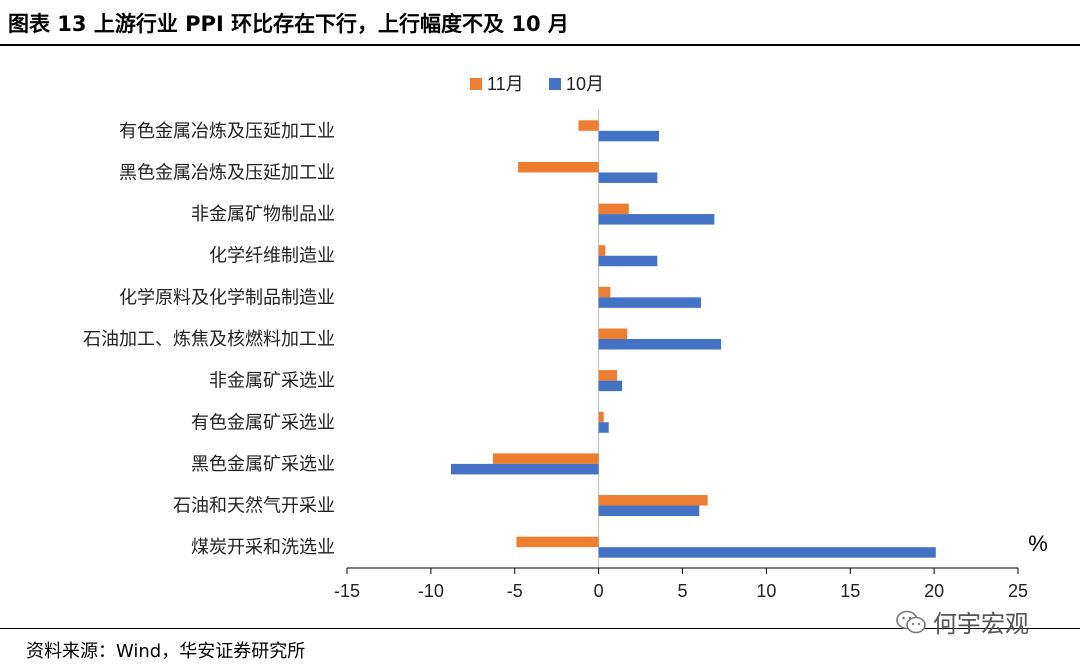 This screenshot has width=1080, height=668. I want to click on x-tick-label: 0, so click(599, 591).